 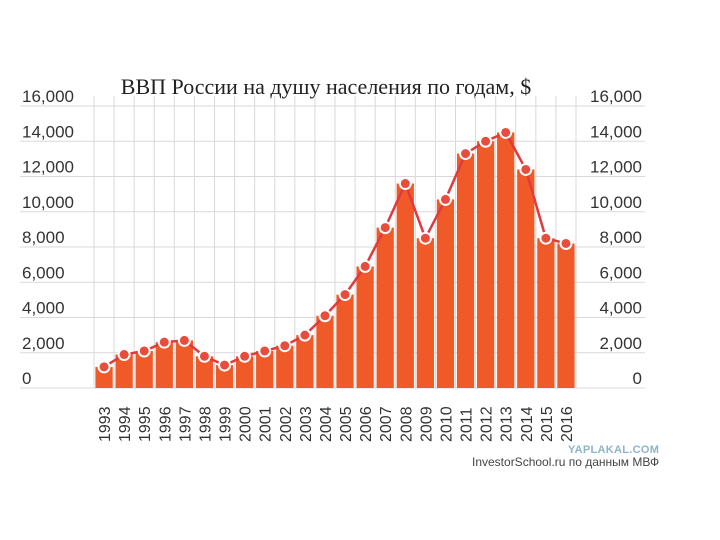 What do you see at coordinates (145, 424) in the screenshot?
I see `x-tick-label: 1995` at bounding box center [145, 424].